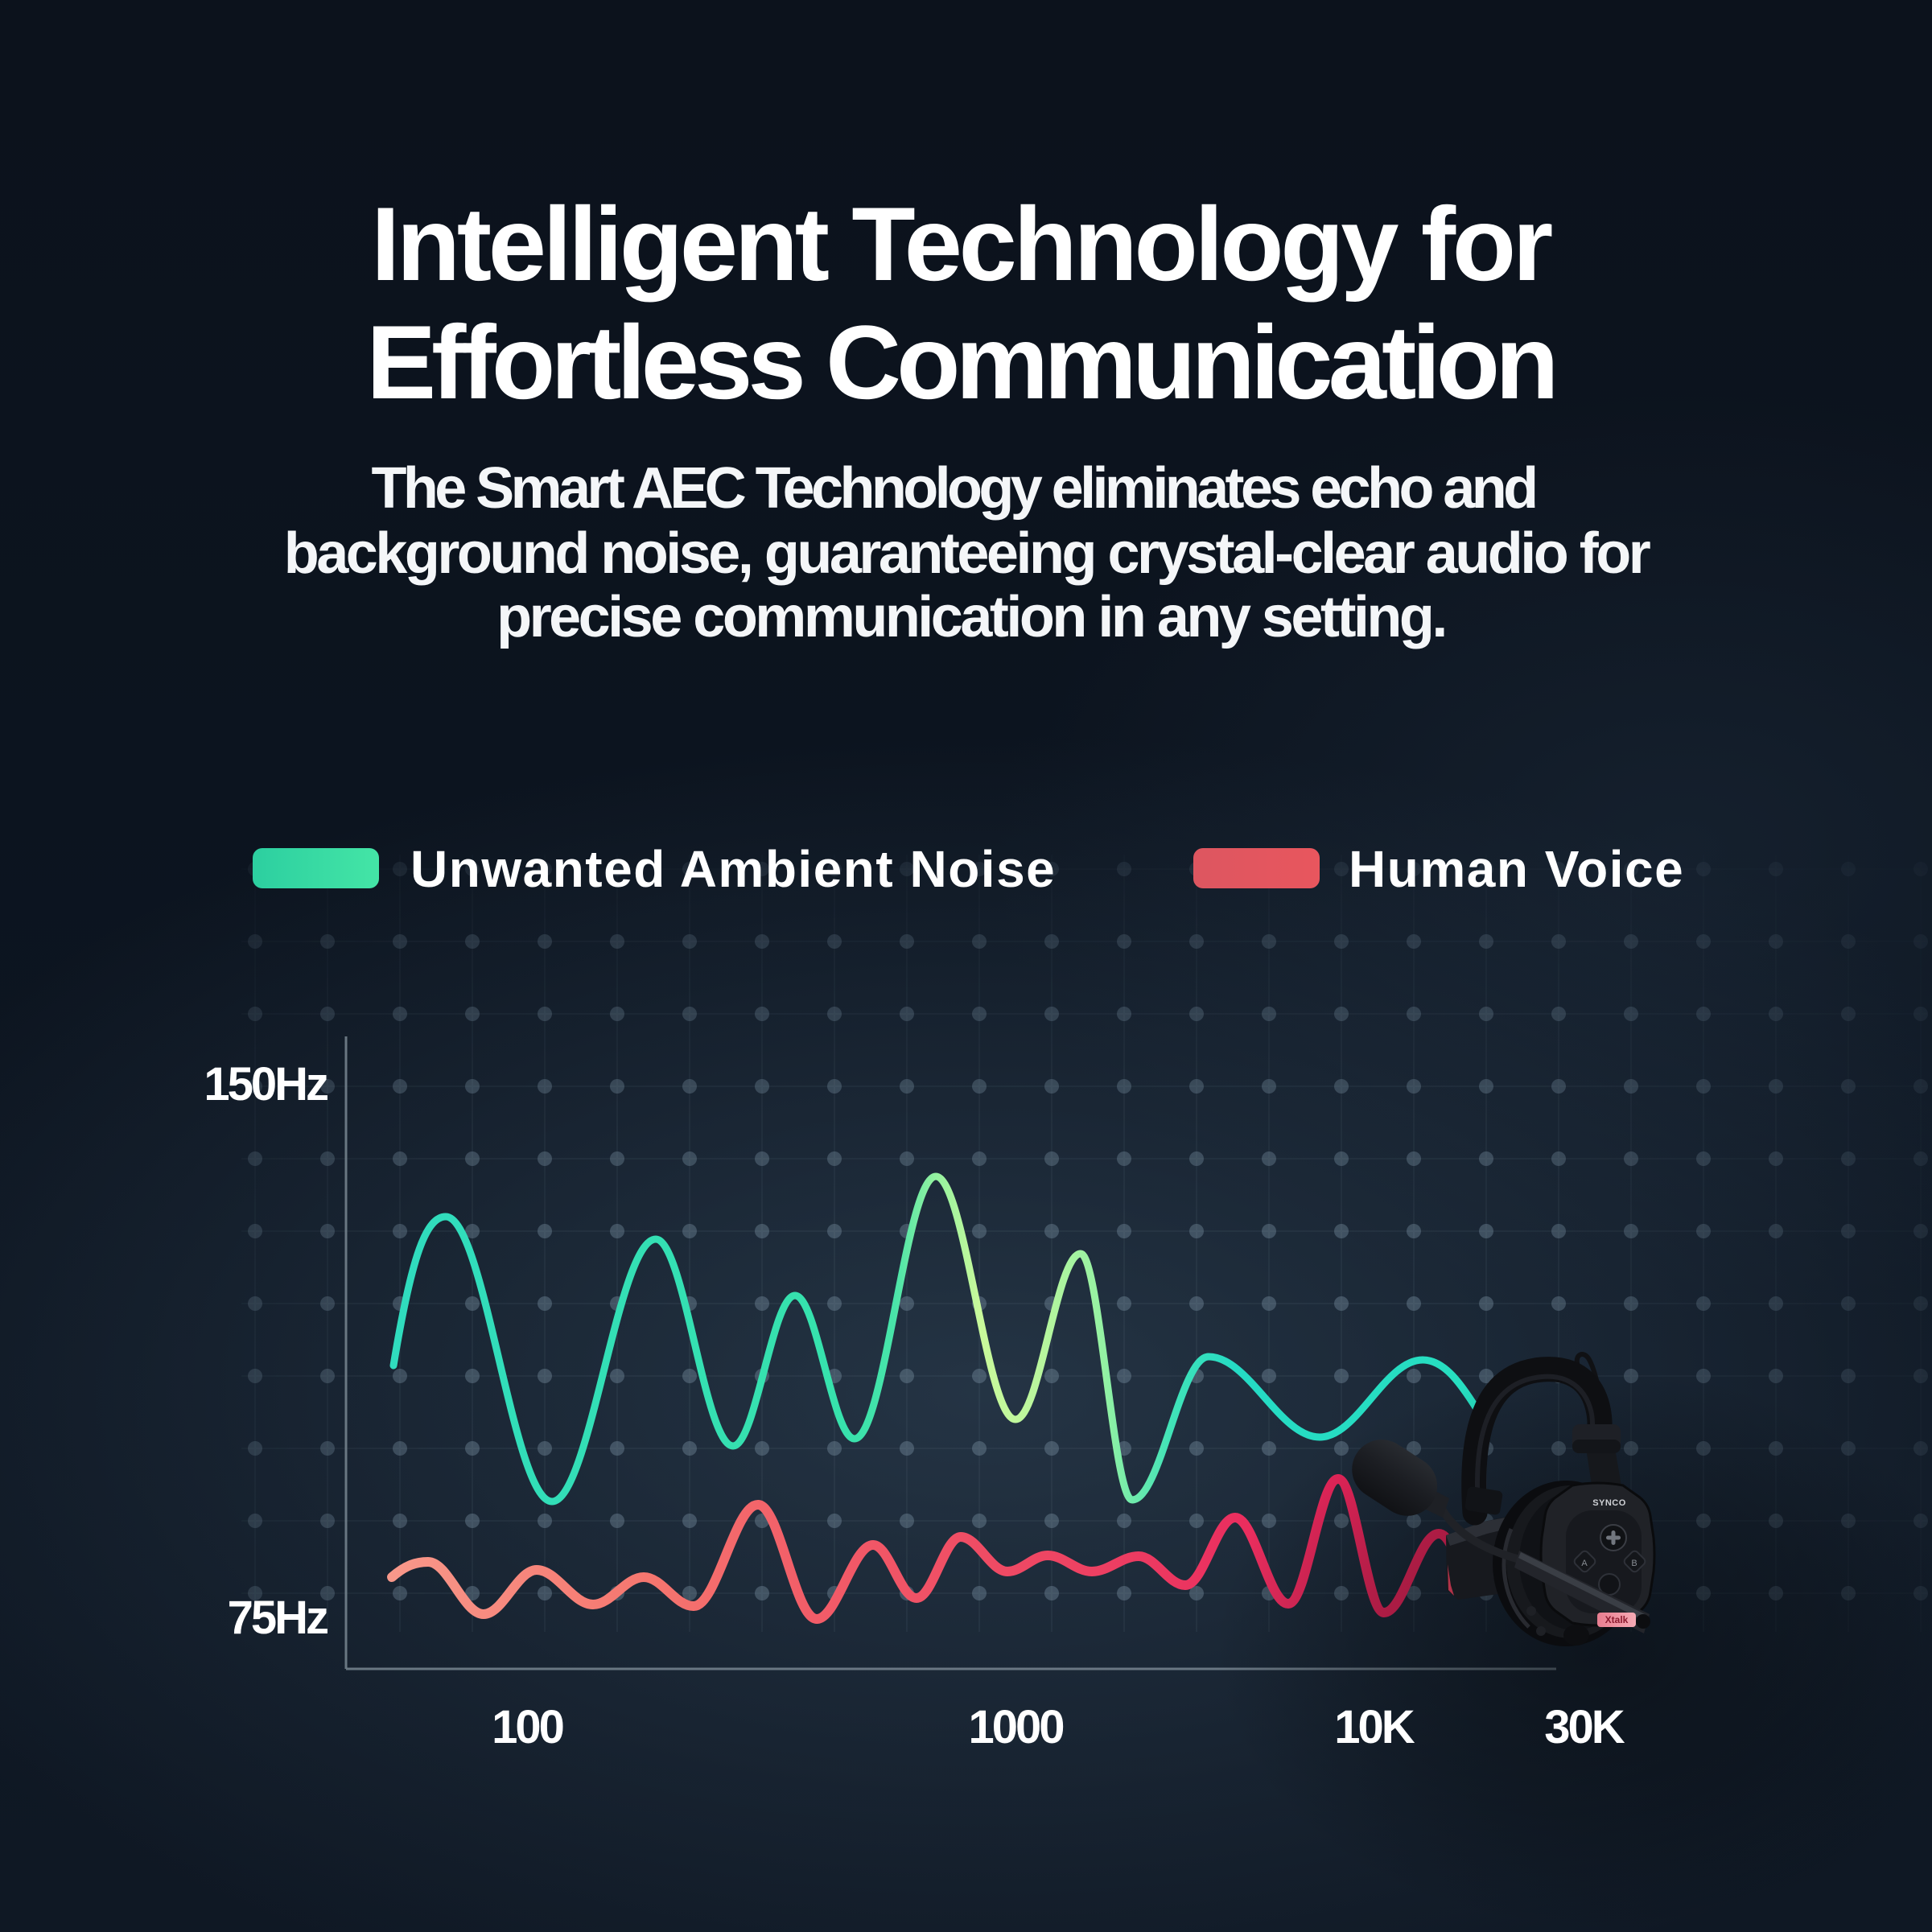 This screenshot has height=1932, width=1932. What do you see at coordinates (1617, 1619) in the screenshot?
I see `svg-text: Xtalk` at bounding box center [1617, 1619].